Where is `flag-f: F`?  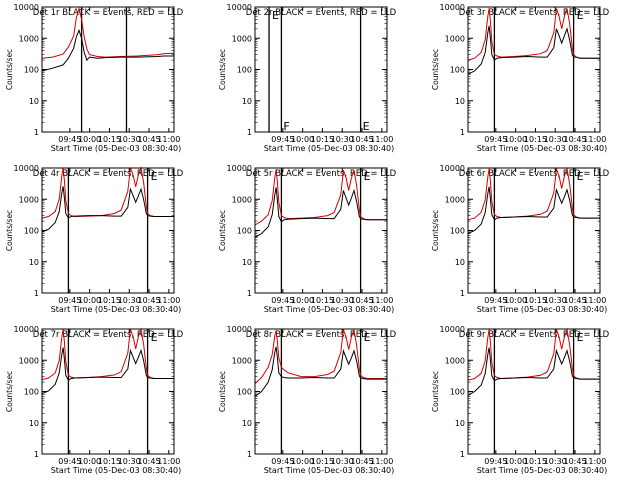 flag-f: F is located at coordinates (286, 126).